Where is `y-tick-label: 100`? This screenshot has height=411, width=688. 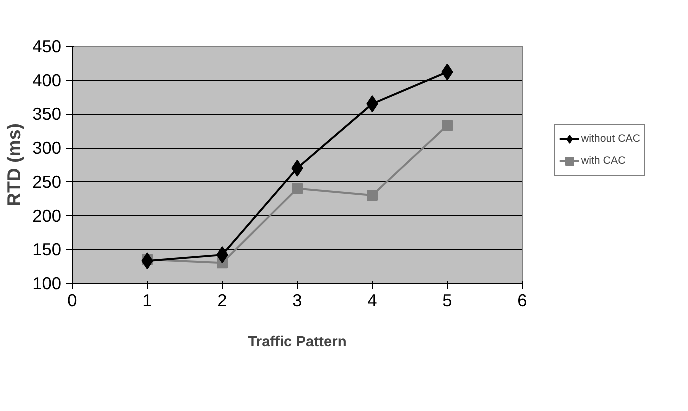 y-tick-label: 100 is located at coordinates (47, 284).